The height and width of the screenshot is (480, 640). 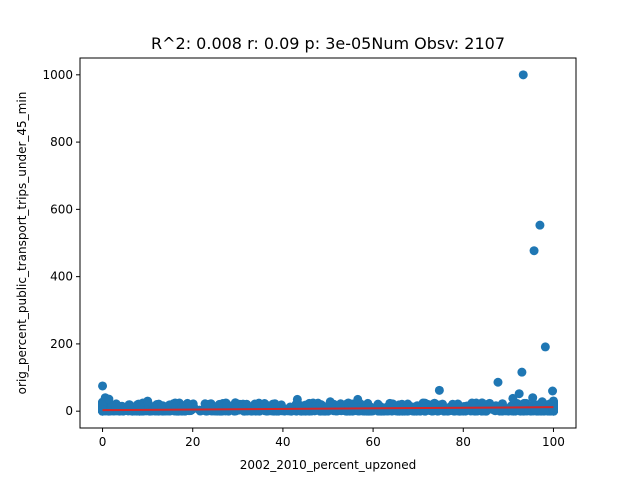 I want to click on x-tick-label: 20, so click(x=192, y=442).